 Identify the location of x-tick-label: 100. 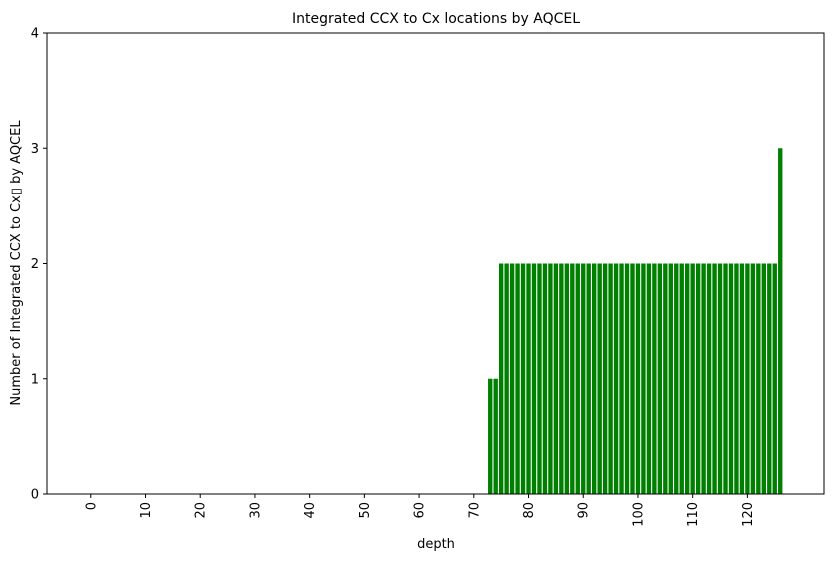
(638, 514).